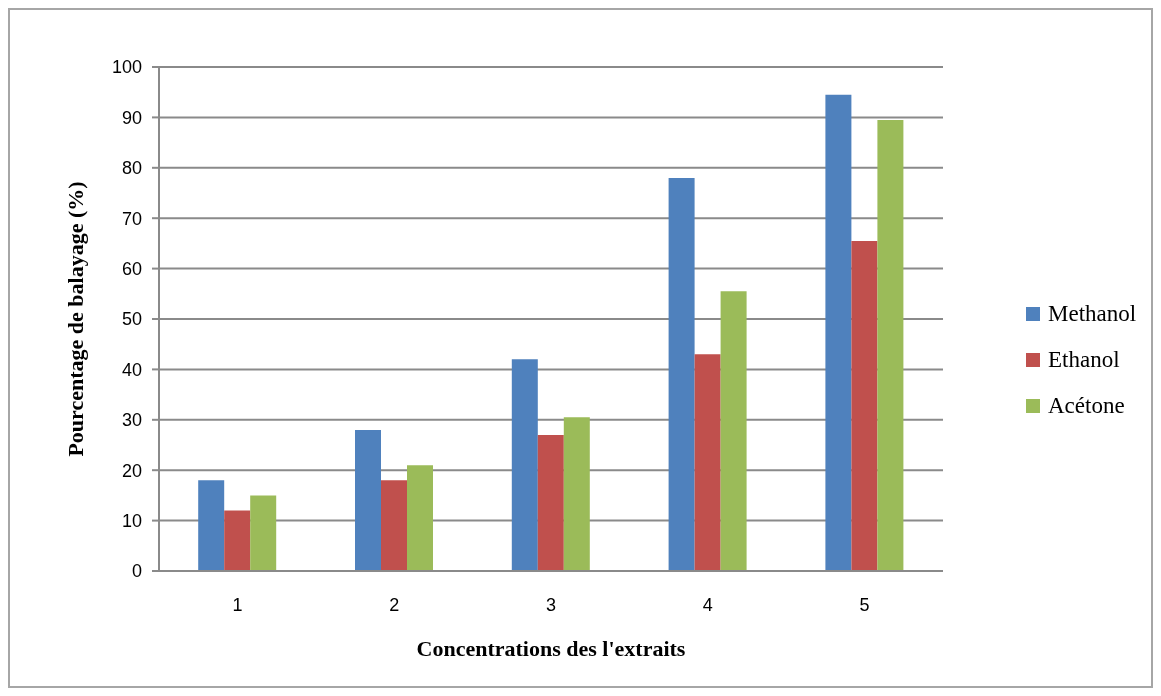 The height and width of the screenshot is (696, 1161). What do you see at coordinates (131, 470) in the screenshot?
I see `y-tick-label: 20` at bounding box center [131, 470].